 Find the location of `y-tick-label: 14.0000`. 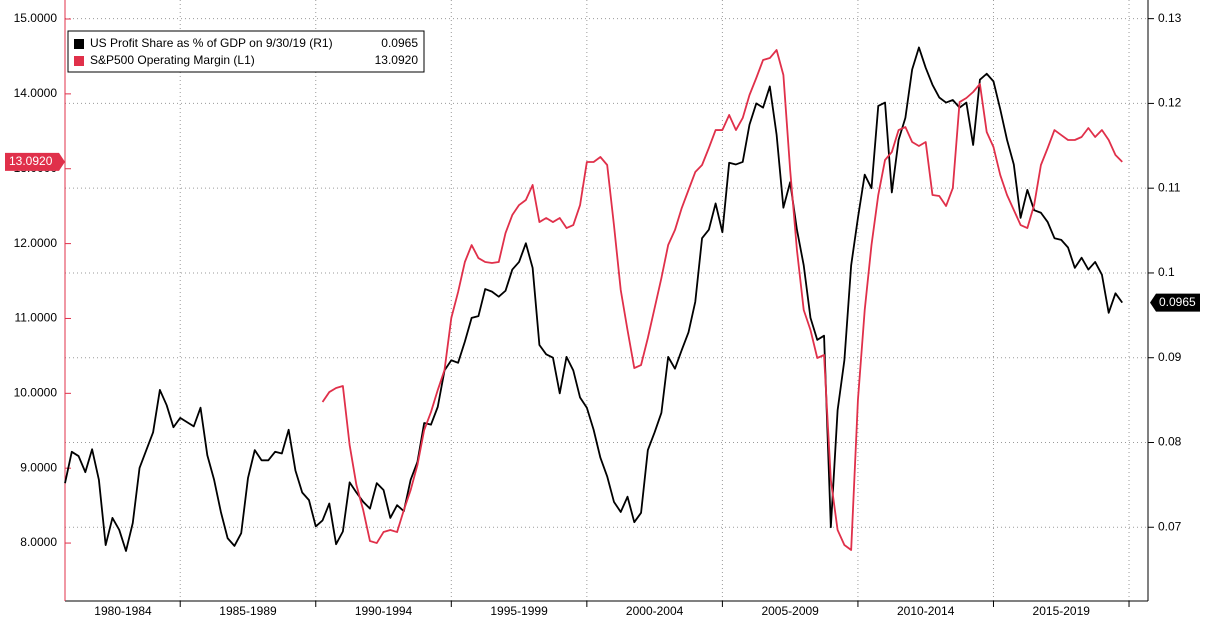

y-tick-label: 14.0000 is located at coordinates (36, 93).